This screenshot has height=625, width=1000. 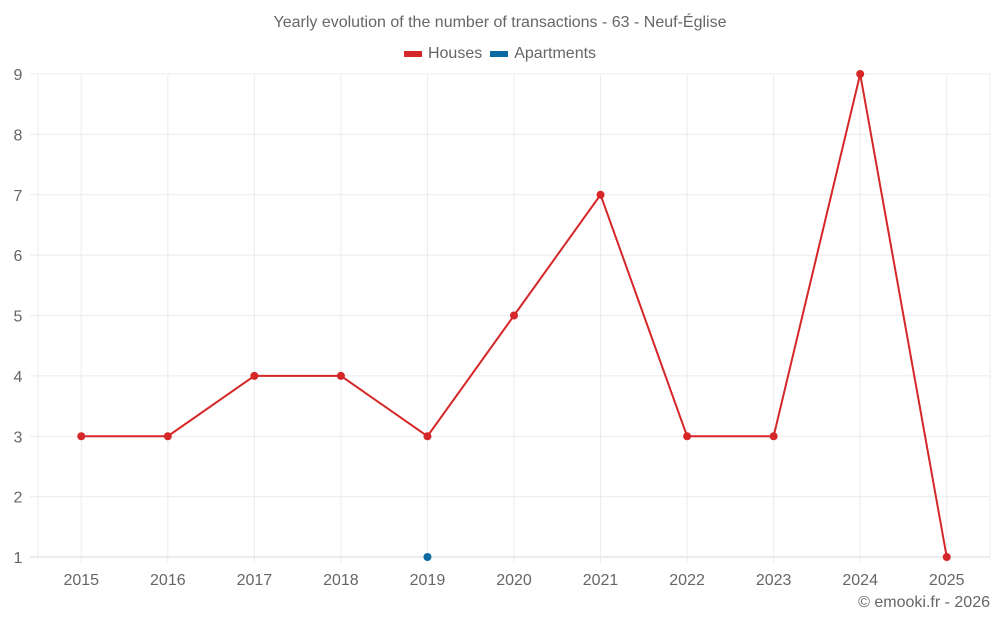 What do you see at coordinates (18, 135) in the screenshot?
I see `y-tick-label: 8` at bounding box center [18, 135].